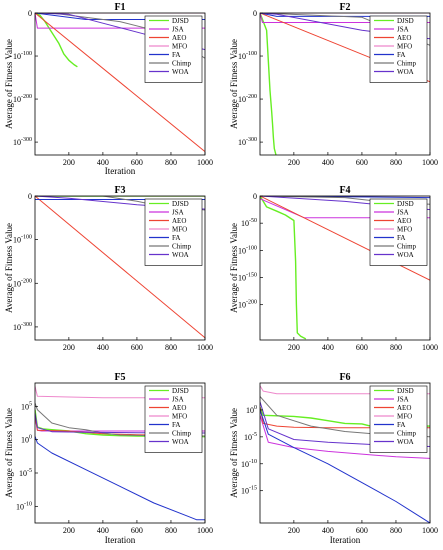 This screenshot has height=550, width=443. What do you see at coordinates (345, 390) in the screenshot?
I see `series-line-mfo` at bounding box center [345, 390].